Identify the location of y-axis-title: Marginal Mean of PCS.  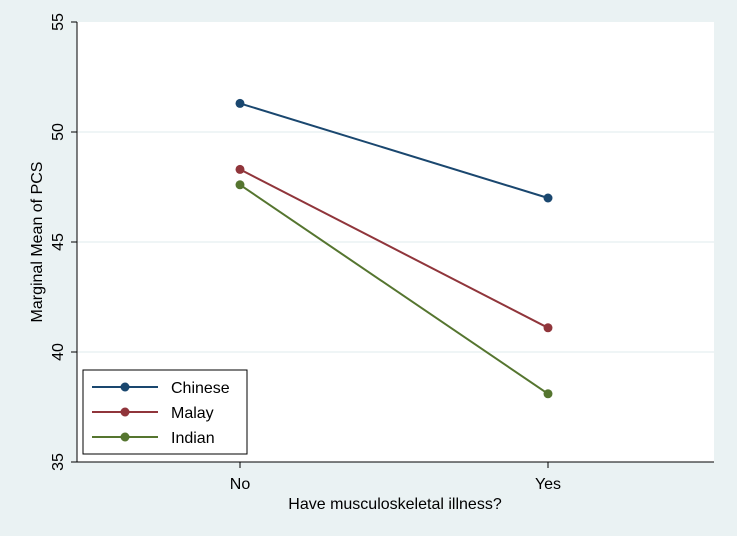
(37, 242).